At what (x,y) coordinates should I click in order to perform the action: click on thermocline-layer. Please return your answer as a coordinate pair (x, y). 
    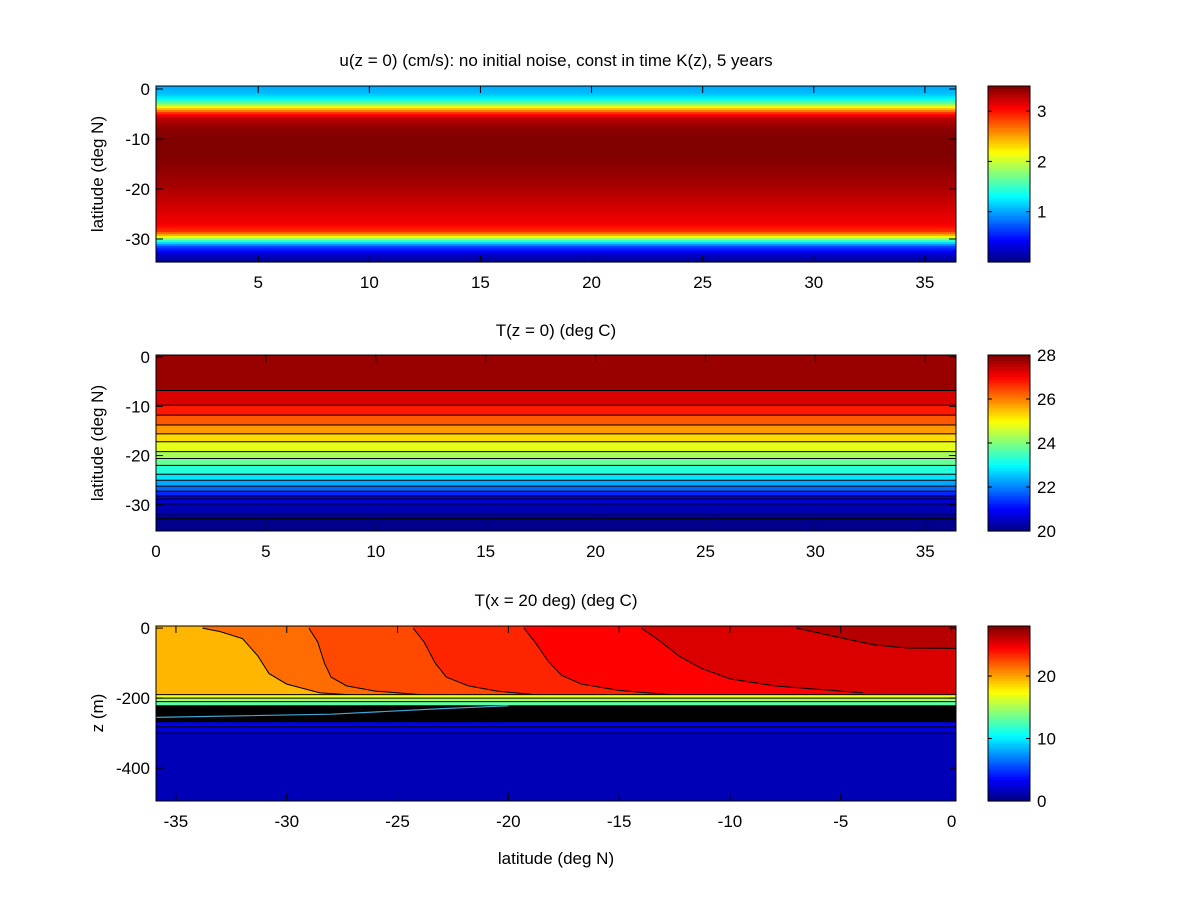
    Looking at the image, I should click on (556, 696).